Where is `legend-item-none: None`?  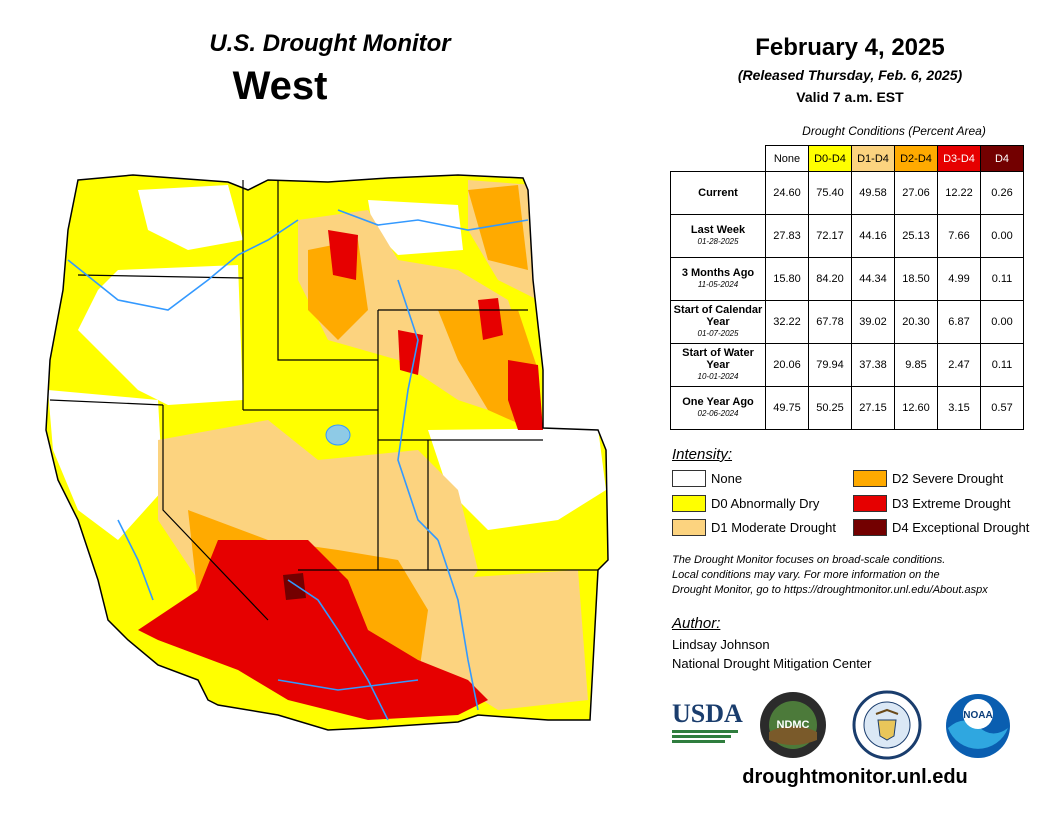 legend-item-none: None is located at coordinates (707, 478).